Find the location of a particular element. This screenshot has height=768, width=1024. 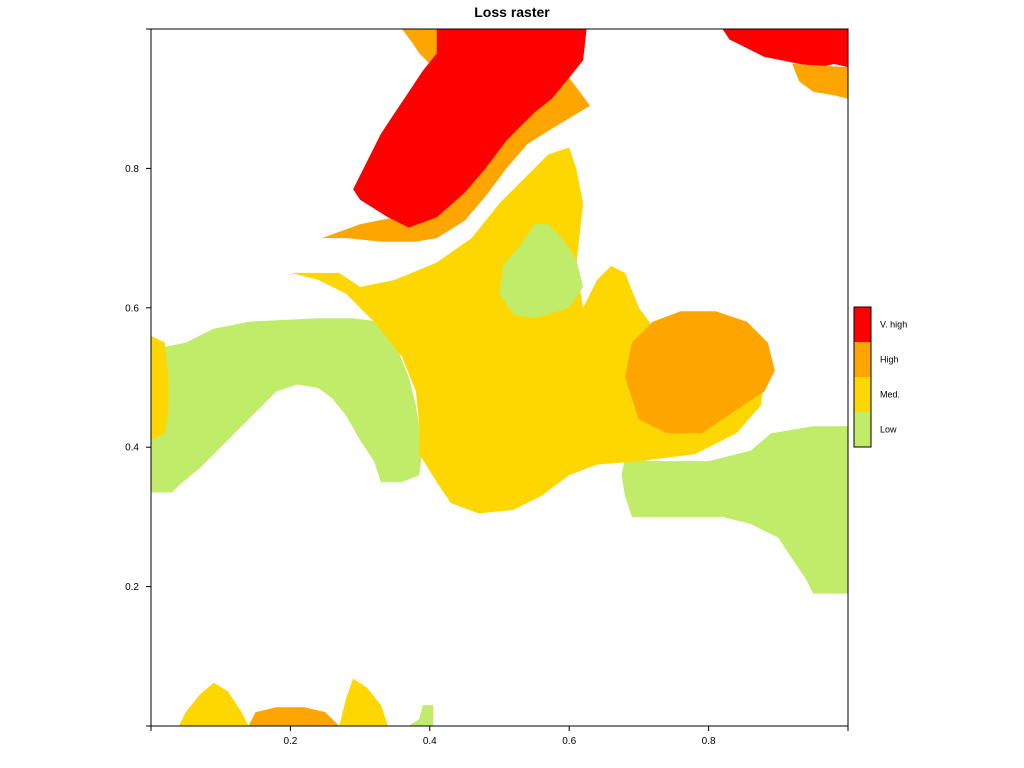

x-tick-label-1: 0.2 is located at coordinates (290, 741).